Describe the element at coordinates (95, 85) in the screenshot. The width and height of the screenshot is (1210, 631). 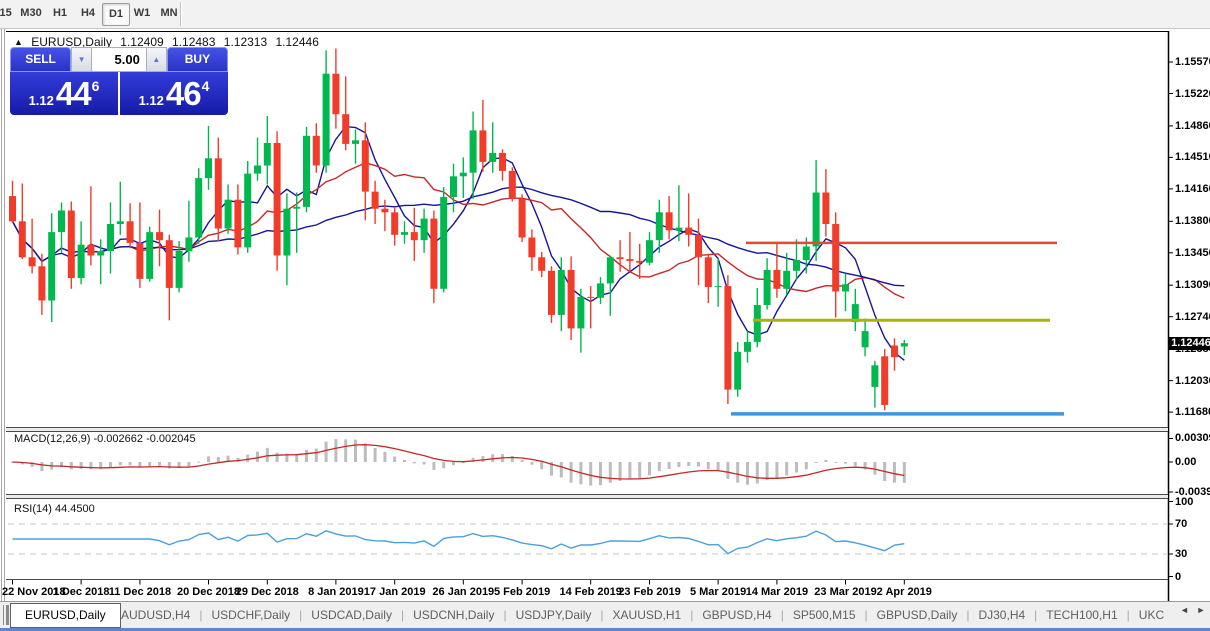
I see `sell-price-pip: 6` at that location.